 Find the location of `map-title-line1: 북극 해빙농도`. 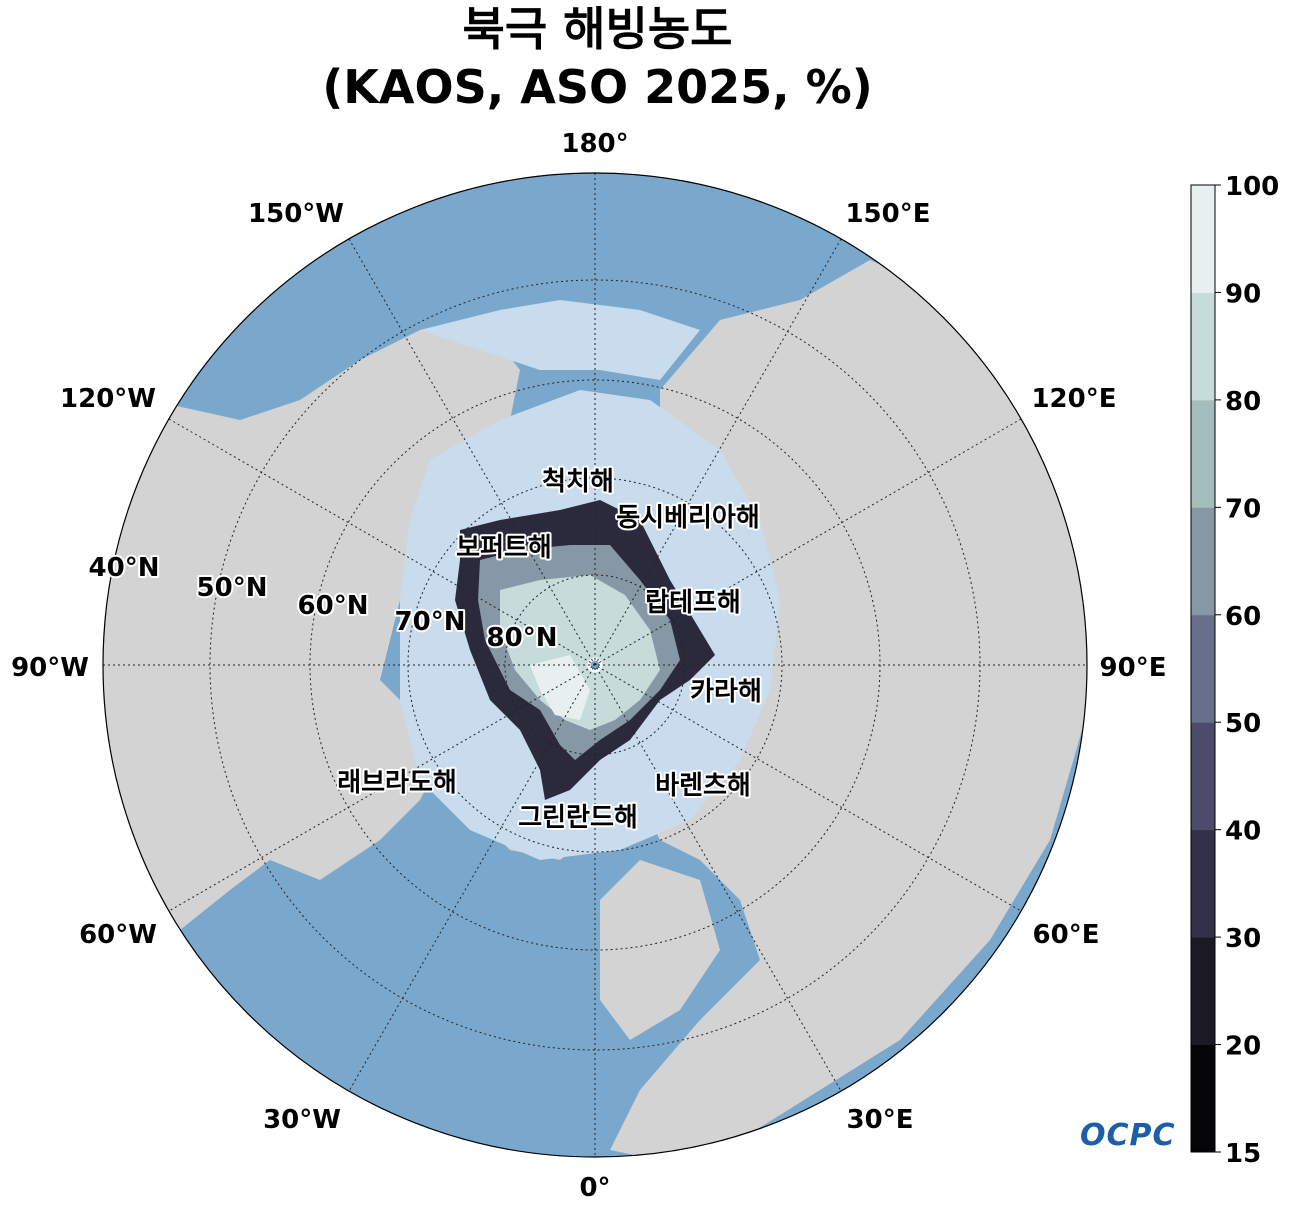

map-title-line1: 북극 해빙농도 is located at coordinates (597, 29).